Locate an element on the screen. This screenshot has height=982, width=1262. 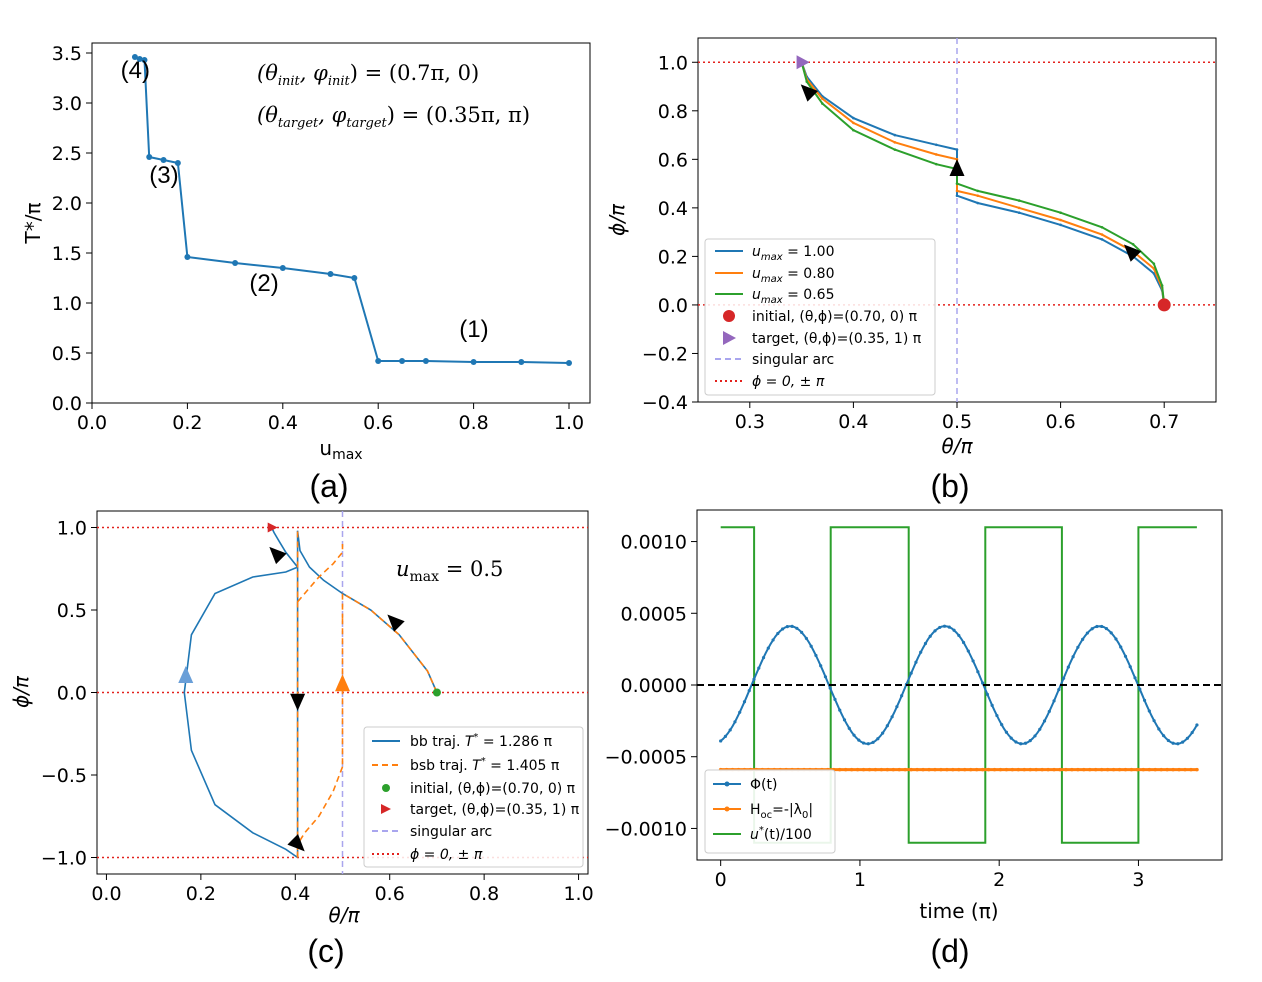
panel-c-legend-box is located at coordinates (473, 797).